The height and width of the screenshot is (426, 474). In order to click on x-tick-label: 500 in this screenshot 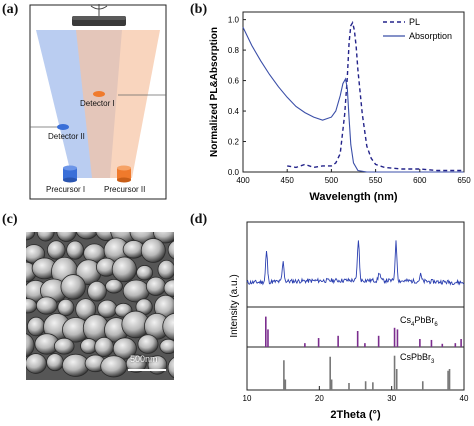, I will do `click(332, 180)`.